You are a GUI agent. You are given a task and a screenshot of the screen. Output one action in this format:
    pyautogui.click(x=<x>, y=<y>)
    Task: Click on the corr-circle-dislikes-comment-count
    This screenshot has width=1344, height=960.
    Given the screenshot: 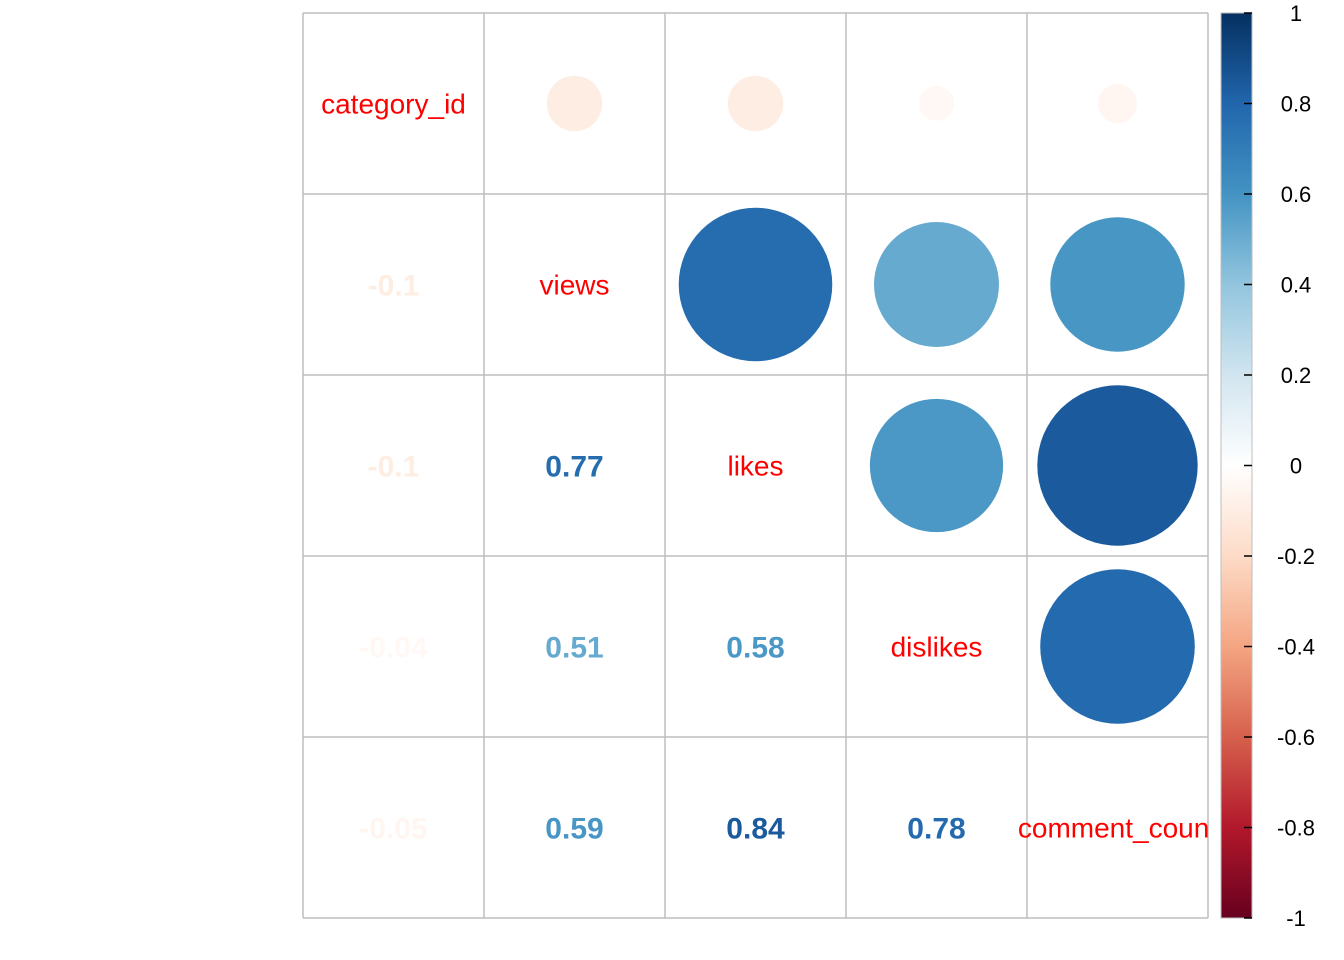 What is the action you would take?
    pyautogui.click(x=1117, y=646)
    